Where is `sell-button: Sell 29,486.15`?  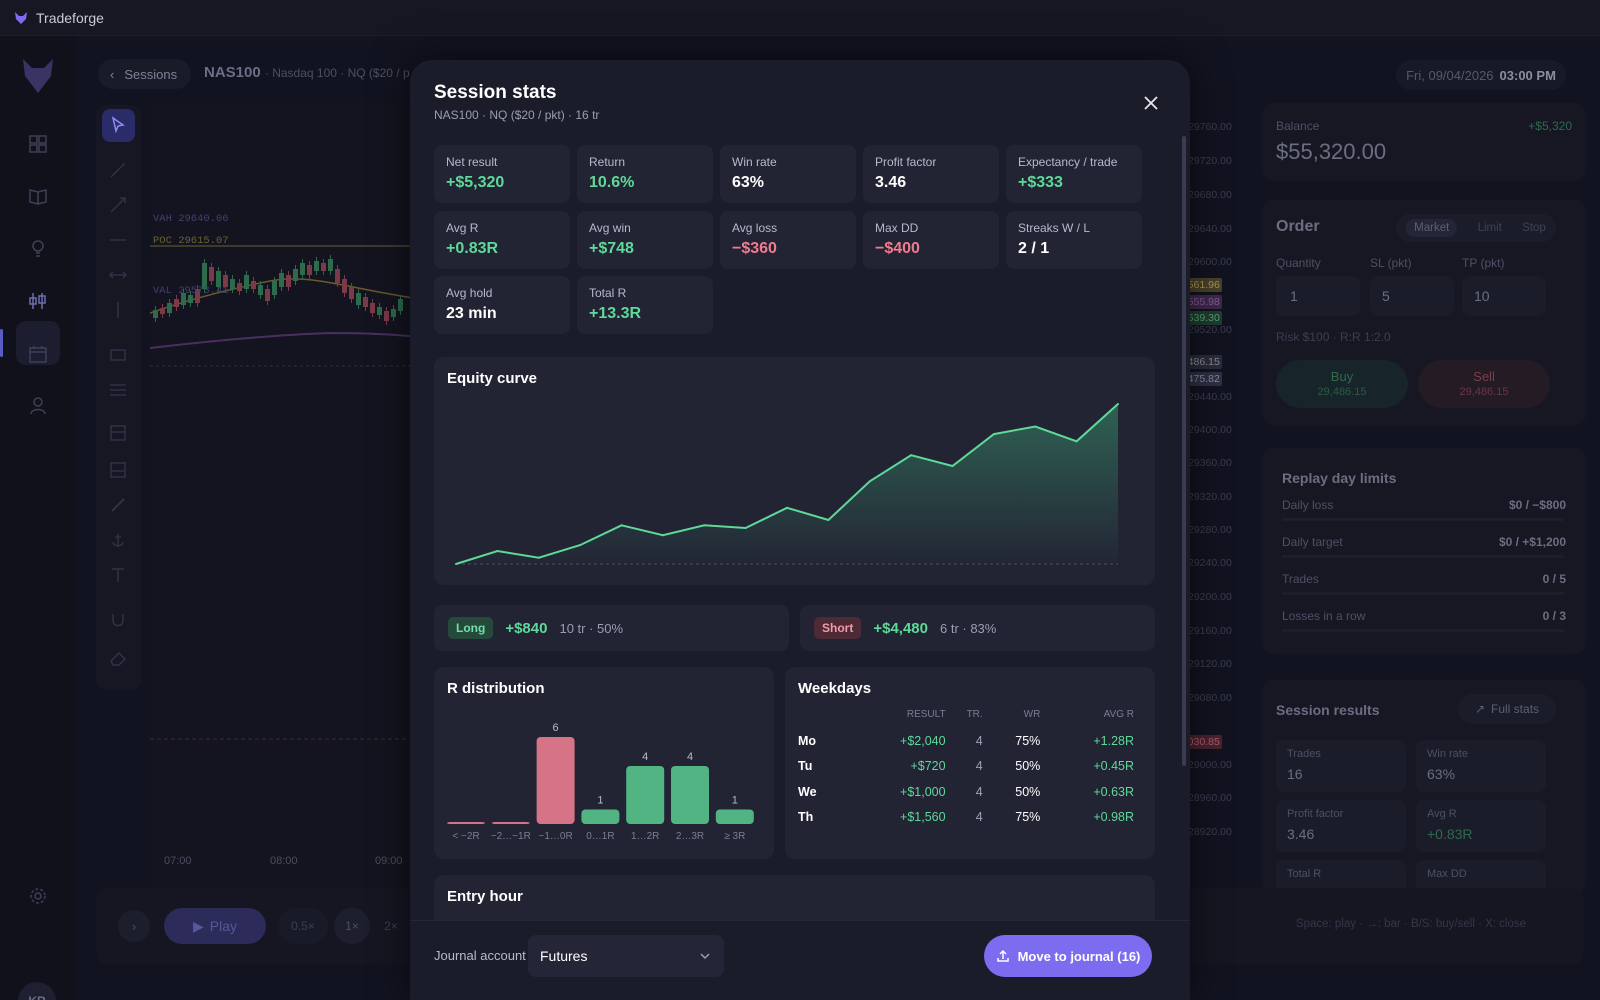 sell-button: Sell 29,486.15 is located at coordinates (1484, 384).